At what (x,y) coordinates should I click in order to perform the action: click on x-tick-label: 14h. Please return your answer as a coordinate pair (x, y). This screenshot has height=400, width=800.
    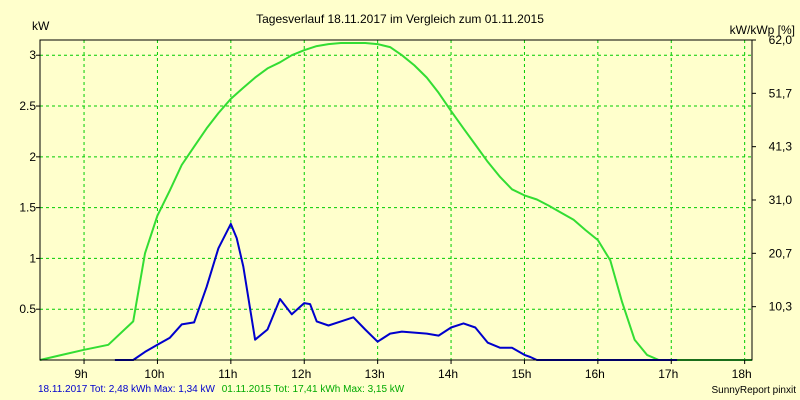
    Looking at the image, I should click on (448, 374).